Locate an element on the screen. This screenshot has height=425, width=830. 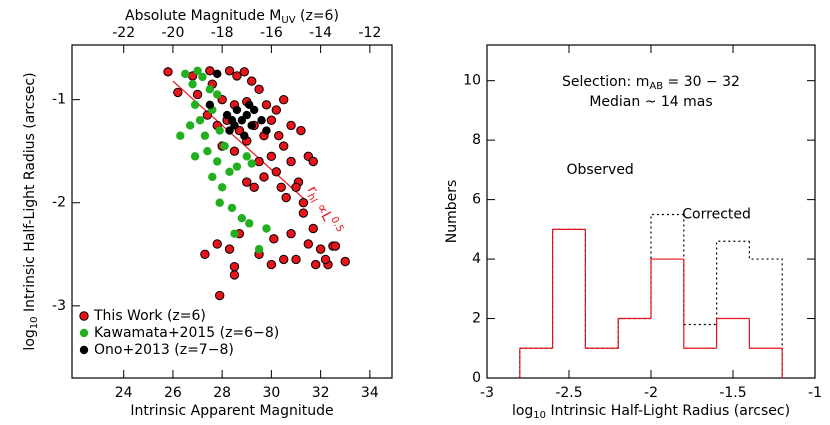
series-label: Corrected is located at coordinates (716, 214).